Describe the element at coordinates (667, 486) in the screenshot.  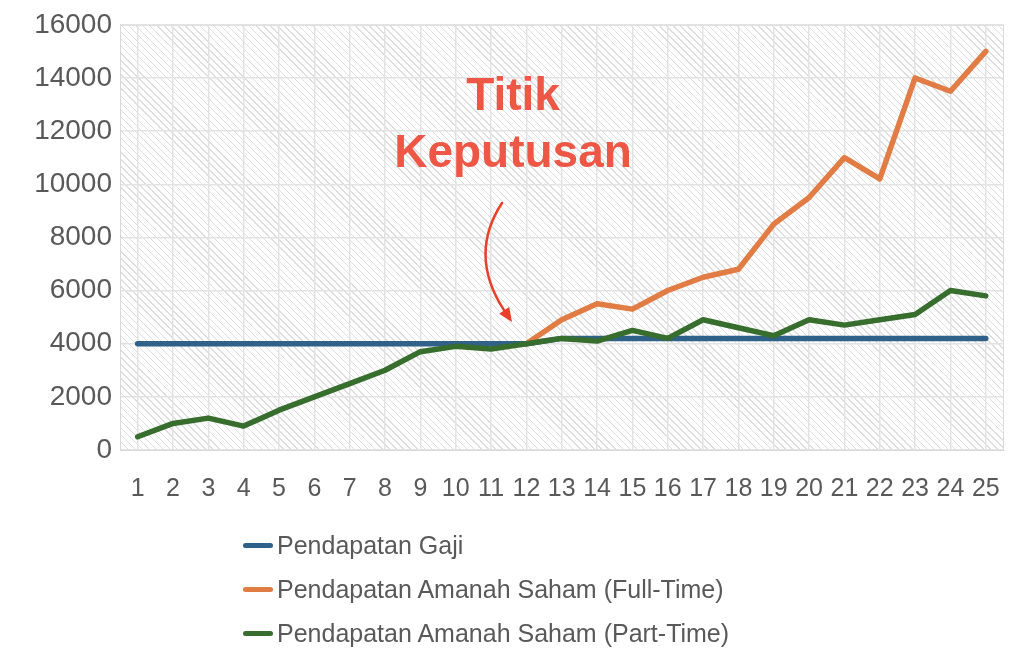
I see `x-tick-label: 16` at that location.